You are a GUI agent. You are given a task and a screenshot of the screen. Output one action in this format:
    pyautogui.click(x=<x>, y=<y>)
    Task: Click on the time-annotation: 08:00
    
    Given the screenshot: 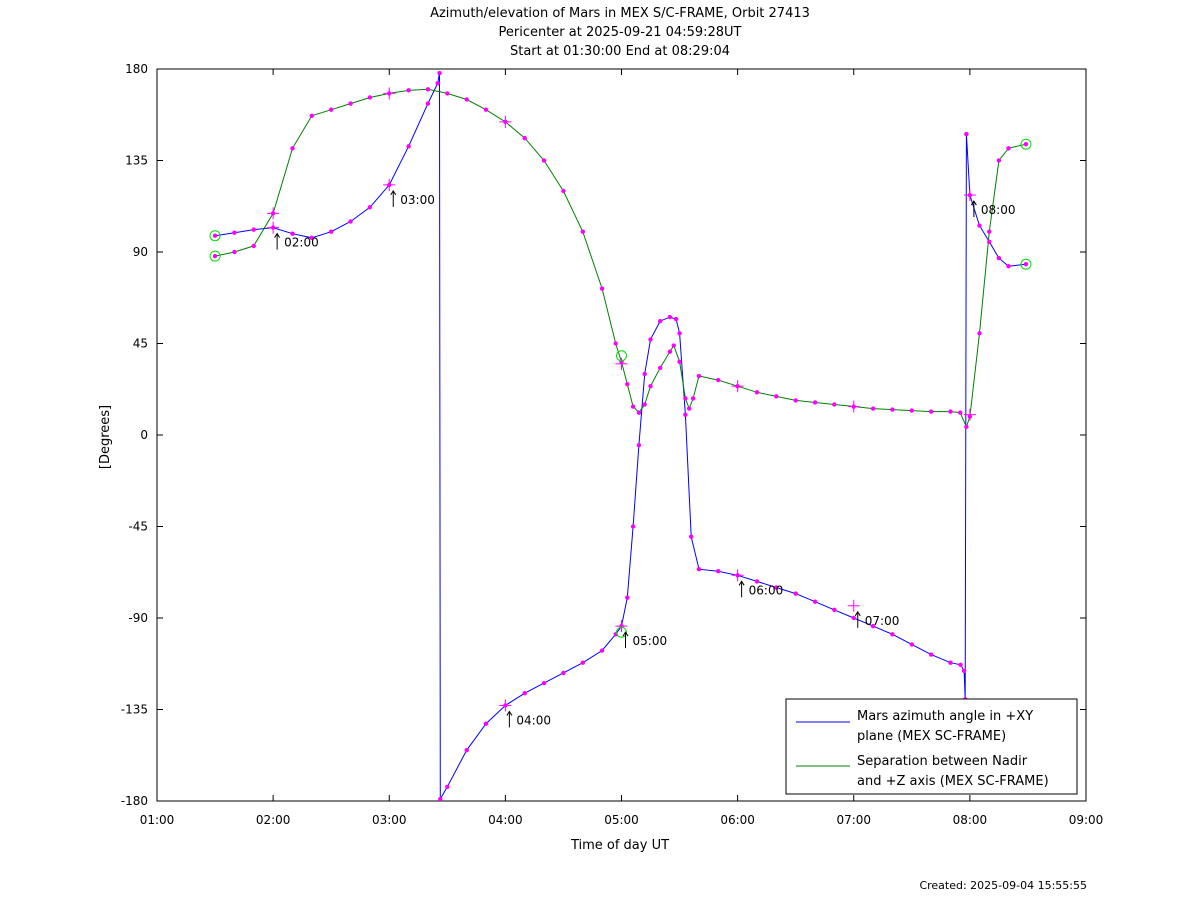 What is the action you would take?
    pyautogui.click(x=993, y=209)
    